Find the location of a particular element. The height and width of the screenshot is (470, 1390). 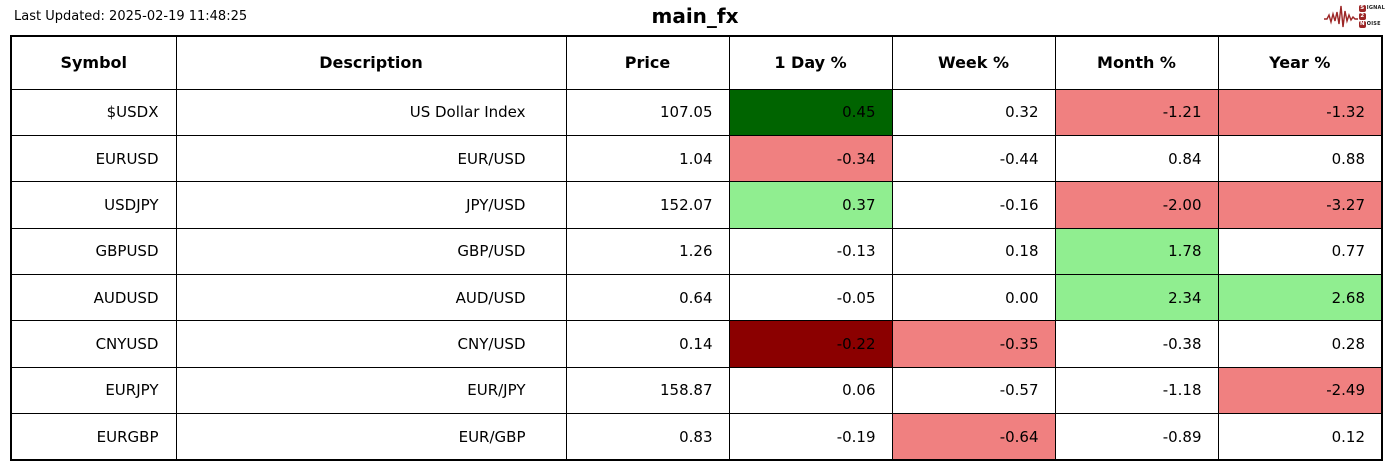

cell-year: -2.49 is located at coordinates (1300, 390).